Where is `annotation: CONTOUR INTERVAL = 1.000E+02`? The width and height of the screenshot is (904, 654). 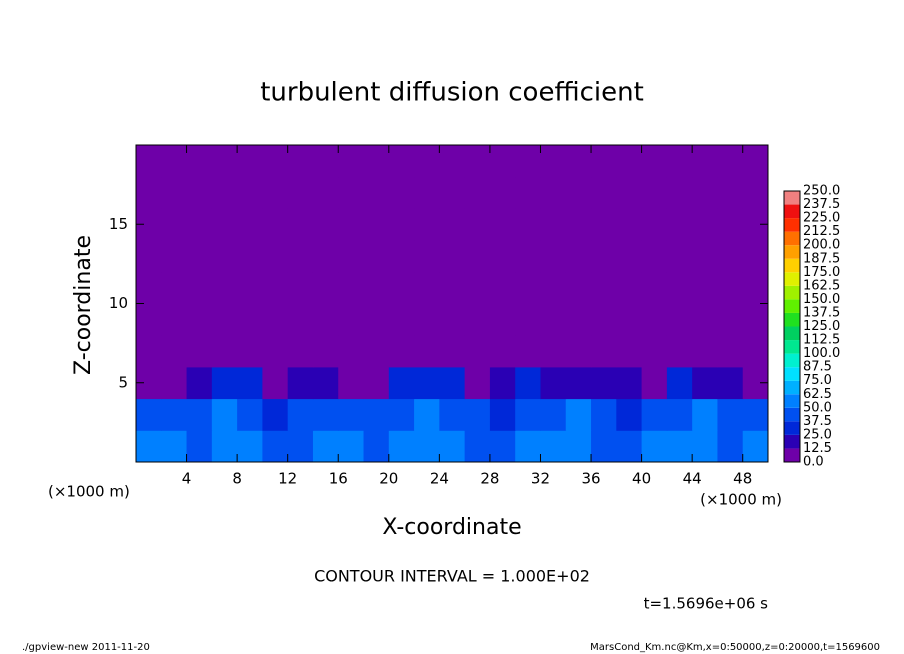 annotation: CONTOUR INTERVAL = 1.000E+02 is located at coordinates (452, 576).